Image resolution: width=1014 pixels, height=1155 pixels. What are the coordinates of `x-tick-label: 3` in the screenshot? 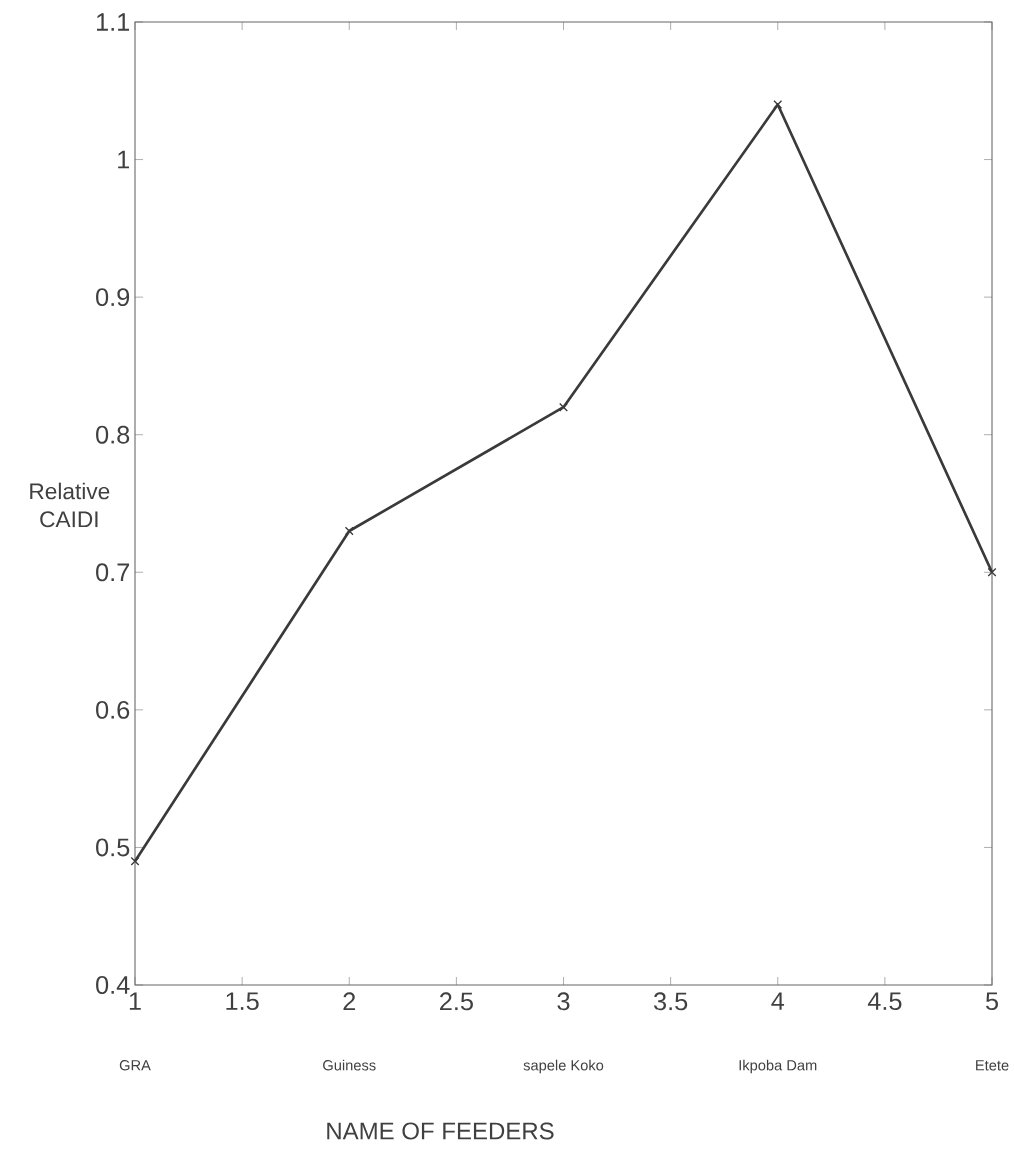 It's located at (563, 1001).